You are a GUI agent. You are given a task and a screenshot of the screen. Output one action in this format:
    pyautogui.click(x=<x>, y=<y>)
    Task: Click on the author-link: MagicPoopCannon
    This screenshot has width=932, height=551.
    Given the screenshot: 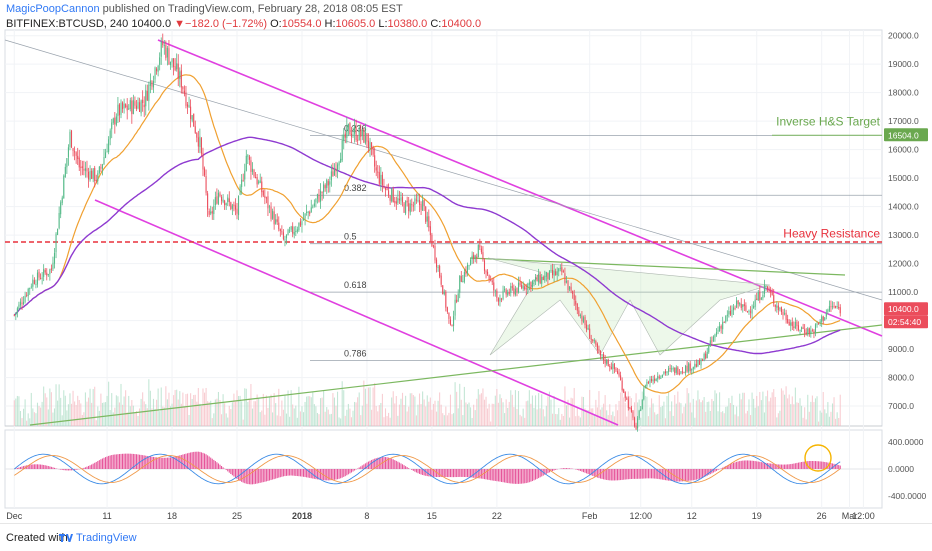 What is the action you would take?
    pyautogui.click(x=53, y=9)
    